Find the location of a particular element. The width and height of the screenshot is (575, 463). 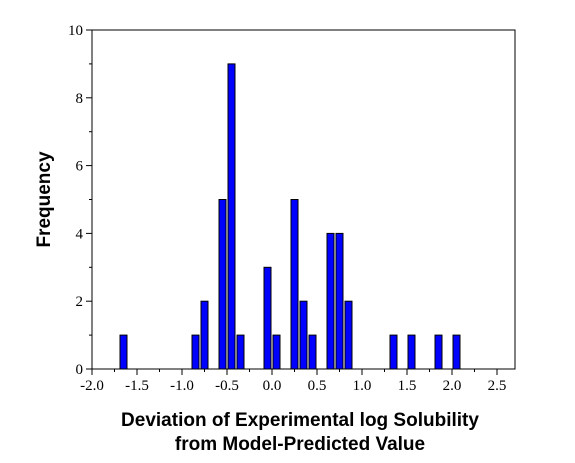

y-axis-ticks: 0 2 4 6 8 10 is located at coordinates (80, 200).